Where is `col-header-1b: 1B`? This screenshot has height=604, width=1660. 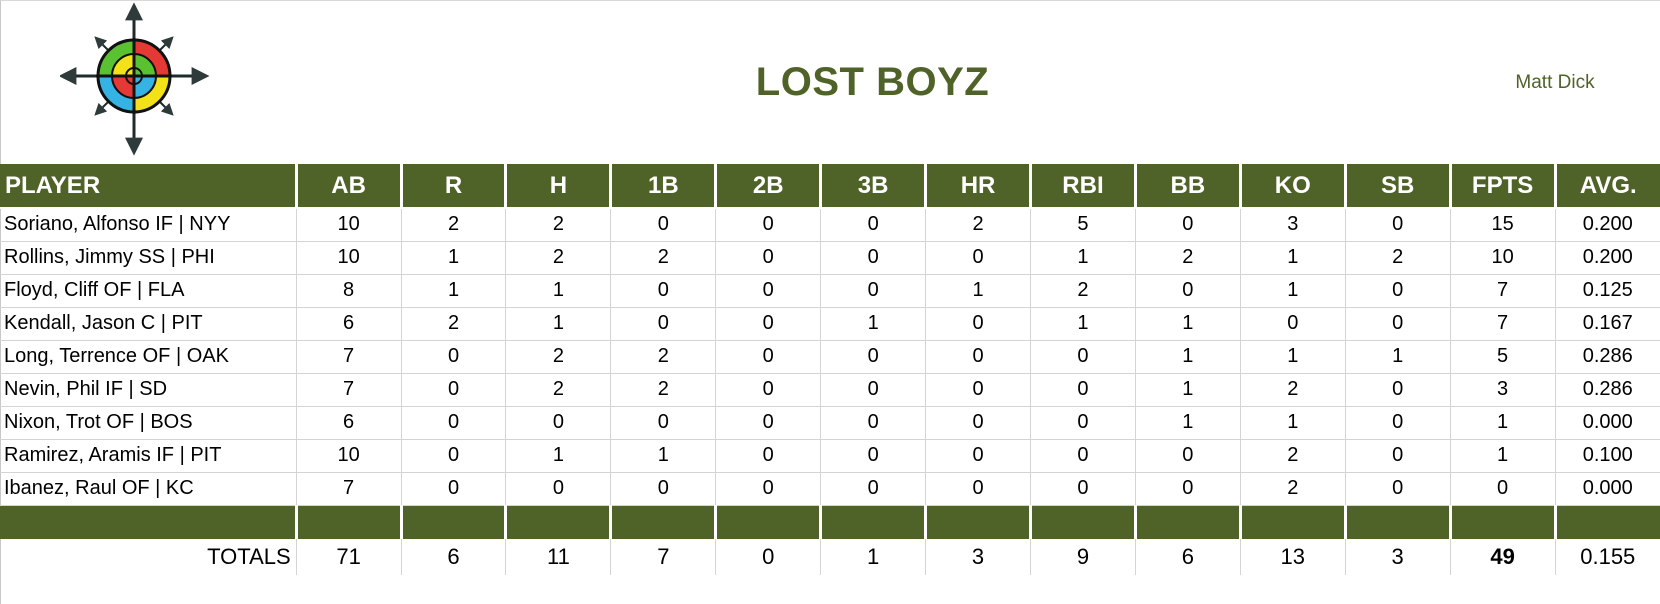 col-header-1b: 1B is located at coordinates (662, 186).